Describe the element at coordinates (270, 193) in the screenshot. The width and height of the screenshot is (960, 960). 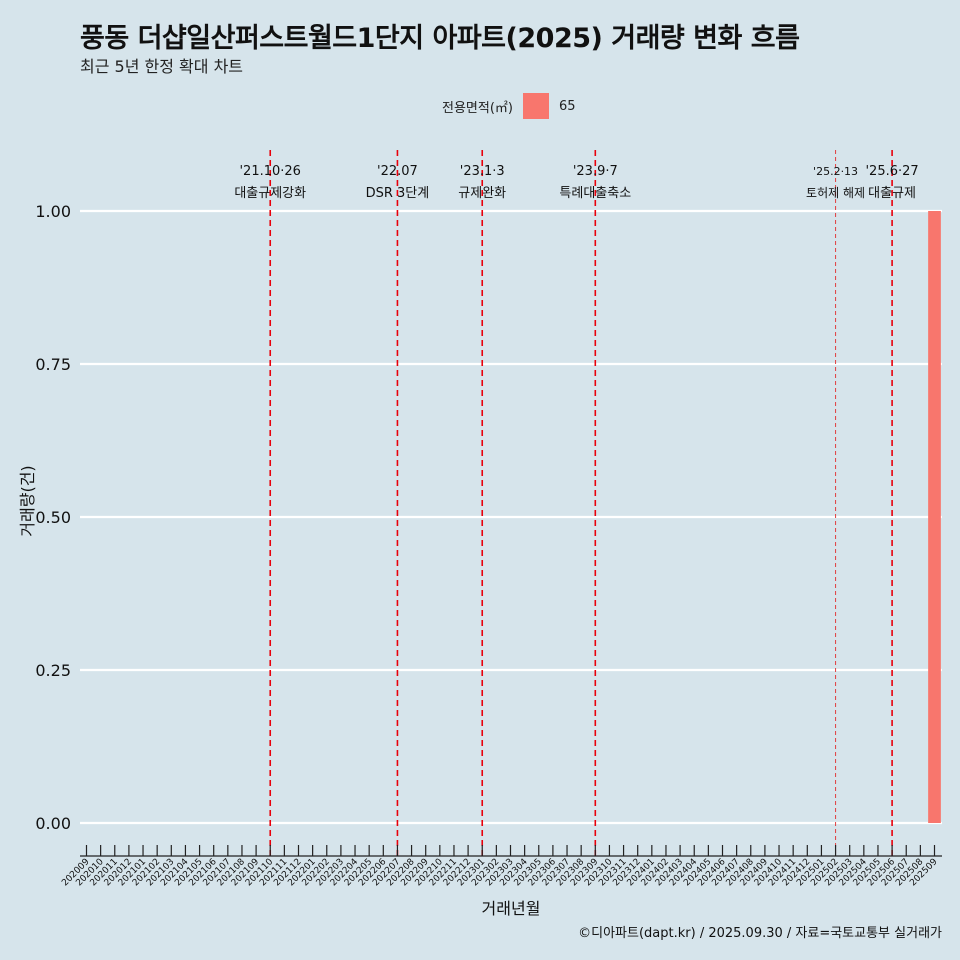
I see `event-label-202110: 대출규제강화` at that location.